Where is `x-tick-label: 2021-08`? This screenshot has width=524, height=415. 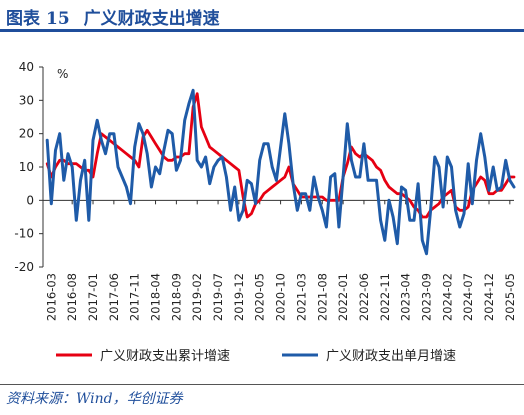 x-tick-label: 2021-08 is located at coordinates (322, 297).